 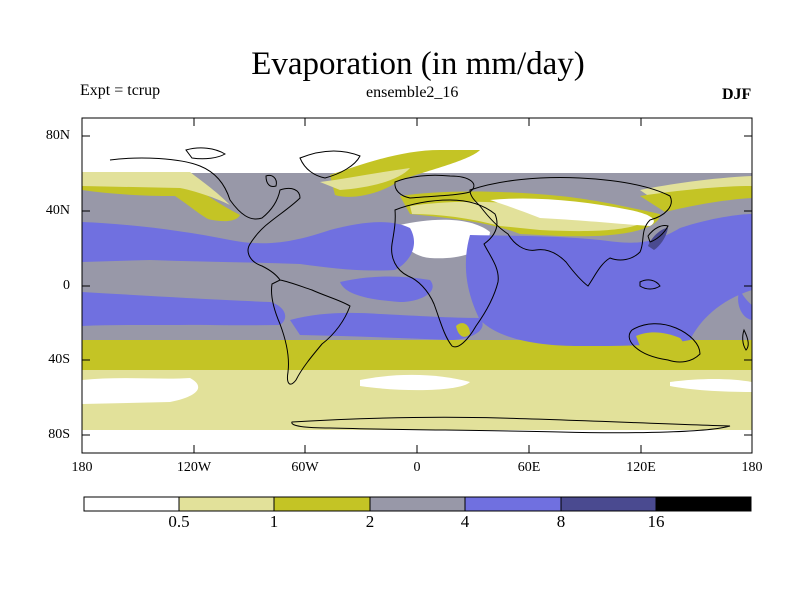 I want to click on lat-tick-40s: 40S, so click(x=59, y=359).